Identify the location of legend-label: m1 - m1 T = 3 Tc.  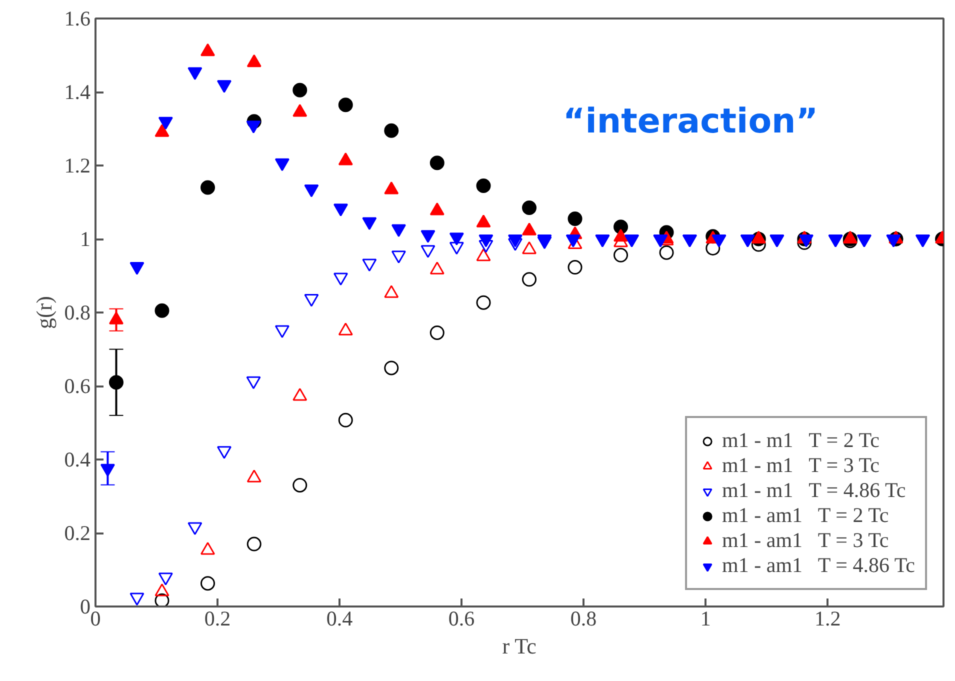
(801, 465).